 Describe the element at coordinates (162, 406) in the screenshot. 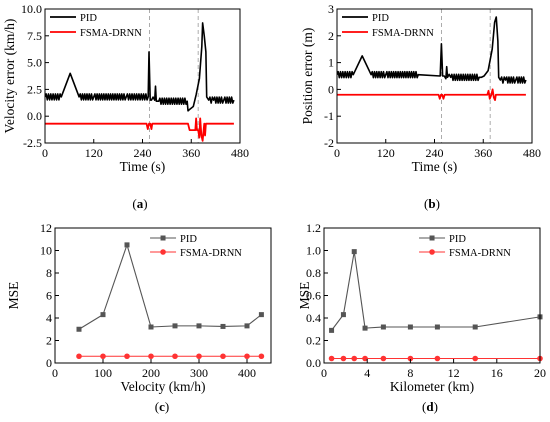

I see `panel-caption: (c)` at that location.